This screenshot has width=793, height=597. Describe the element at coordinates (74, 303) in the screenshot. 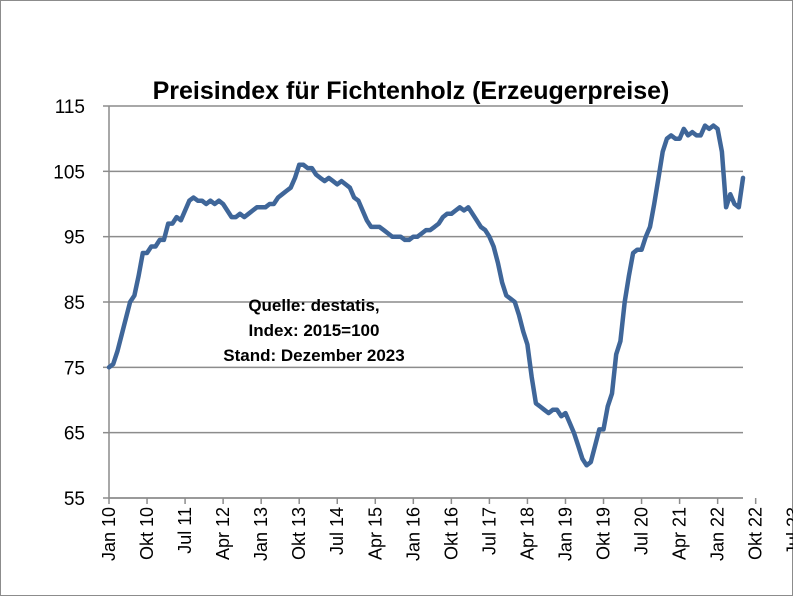

I see `y-tick-label: 85` at that location.